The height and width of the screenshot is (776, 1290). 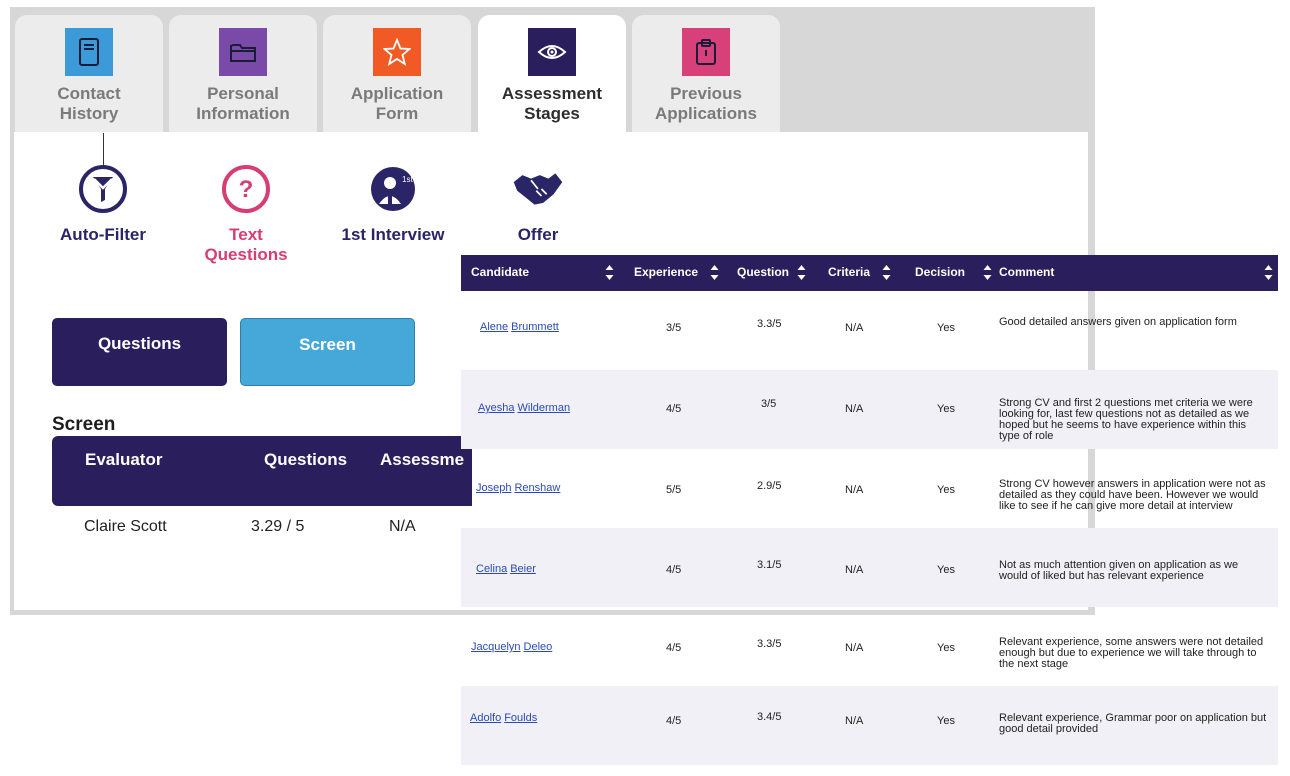 What do you see at coordinates (763, 272) in the screenshot?
I see `question-header: Question` at bounding box center [763, 272].